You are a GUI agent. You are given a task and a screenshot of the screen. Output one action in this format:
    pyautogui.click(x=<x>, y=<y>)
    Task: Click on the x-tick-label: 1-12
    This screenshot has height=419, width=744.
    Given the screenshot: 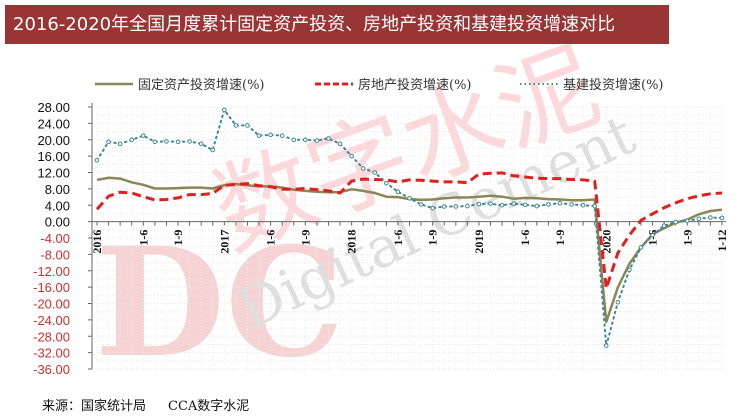 What is the action you would take?
    pyautogui.click(x=722, y=241)
    